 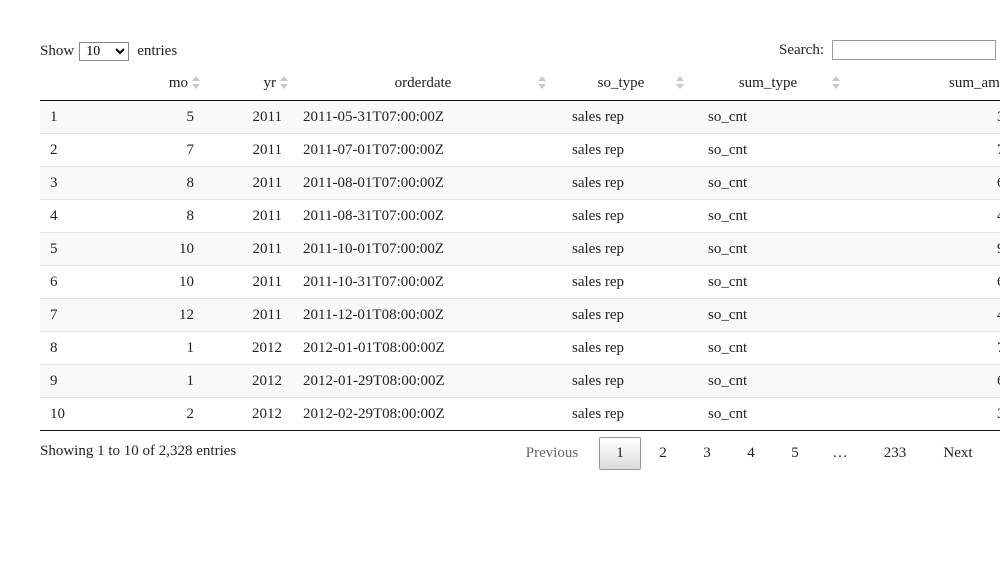 I want to click on column-header-label: orderdate, so click(x=423, y=82).